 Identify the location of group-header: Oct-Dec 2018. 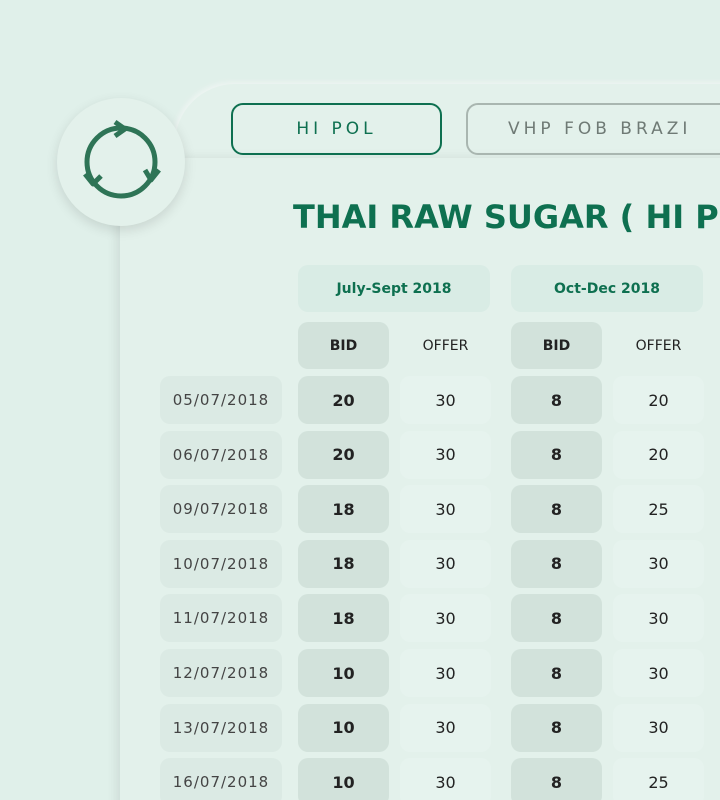
(607, 288).